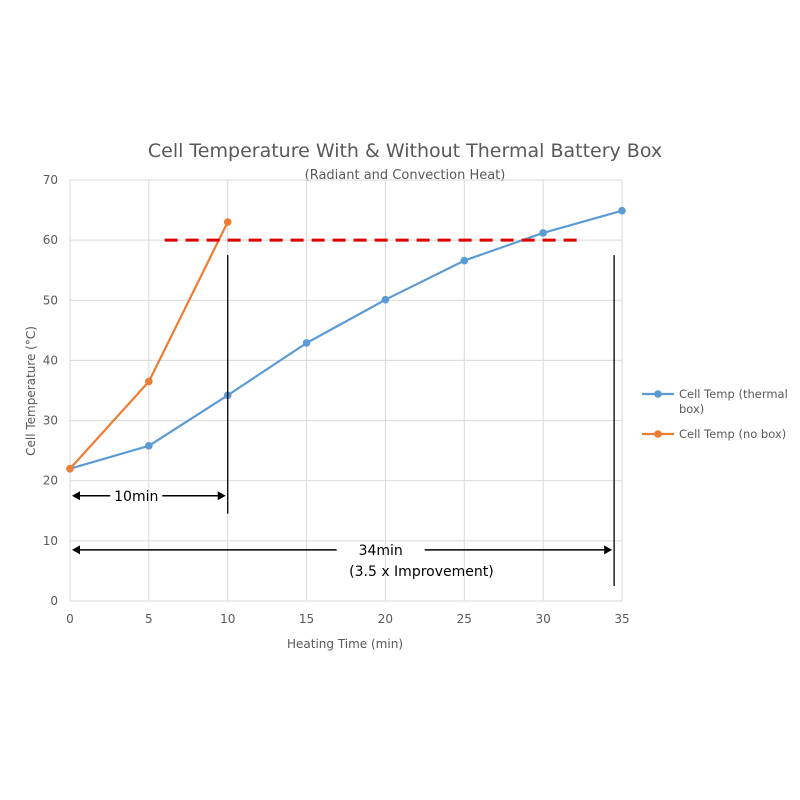 The height and width of the screenshot is (800, 800). What do you see at coordinates (691, 409) in the screenshot?
I see `legend-label: box)` at bounding box center [691, 409].